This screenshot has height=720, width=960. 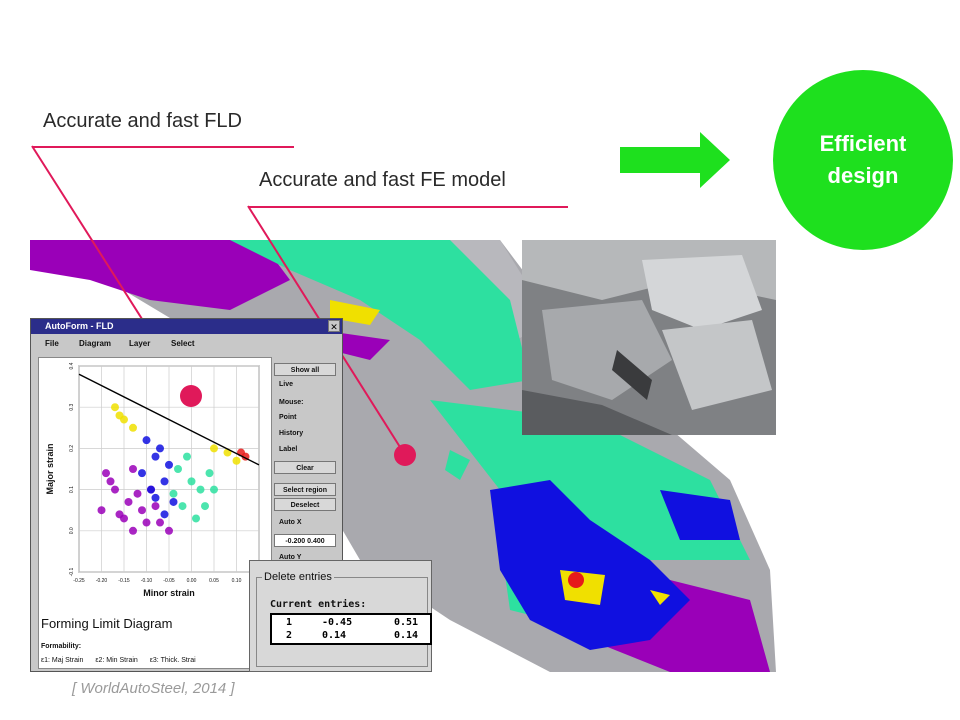 What do you see at coordinates (334, 635) in the screenshot?
I see `entry-minor: 0.14` at bounding box center [334, 635].